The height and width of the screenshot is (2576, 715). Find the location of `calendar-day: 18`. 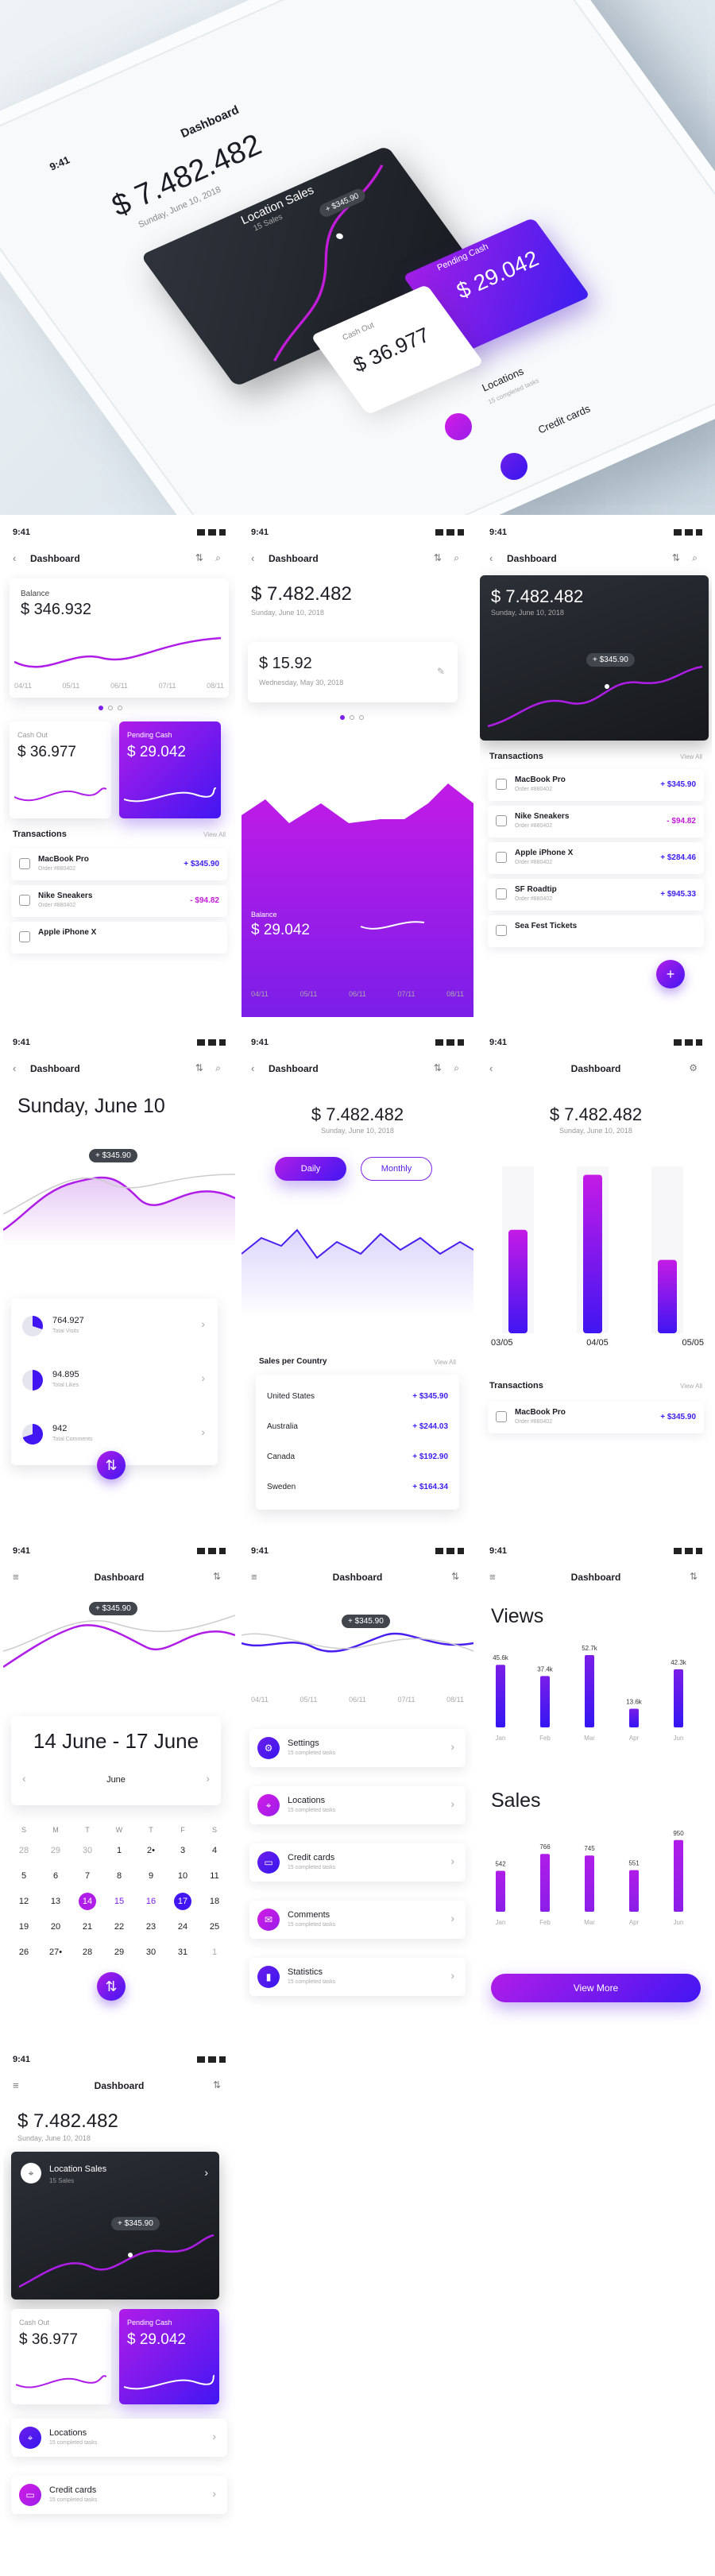

calendar-day: 18 is located at coordinates (214, 1902).